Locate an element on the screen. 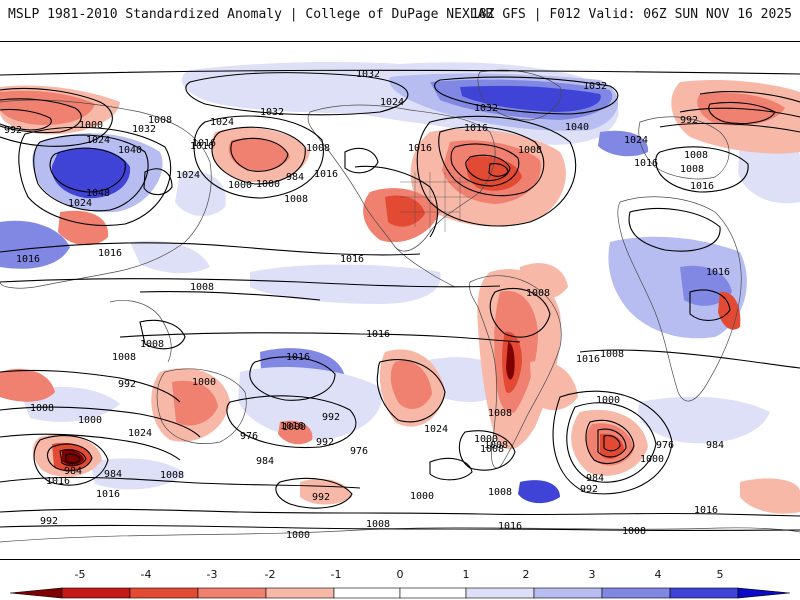 This screenshot has height=600, width=800. legend-tick: 4 is located at coordinates (658, 574).